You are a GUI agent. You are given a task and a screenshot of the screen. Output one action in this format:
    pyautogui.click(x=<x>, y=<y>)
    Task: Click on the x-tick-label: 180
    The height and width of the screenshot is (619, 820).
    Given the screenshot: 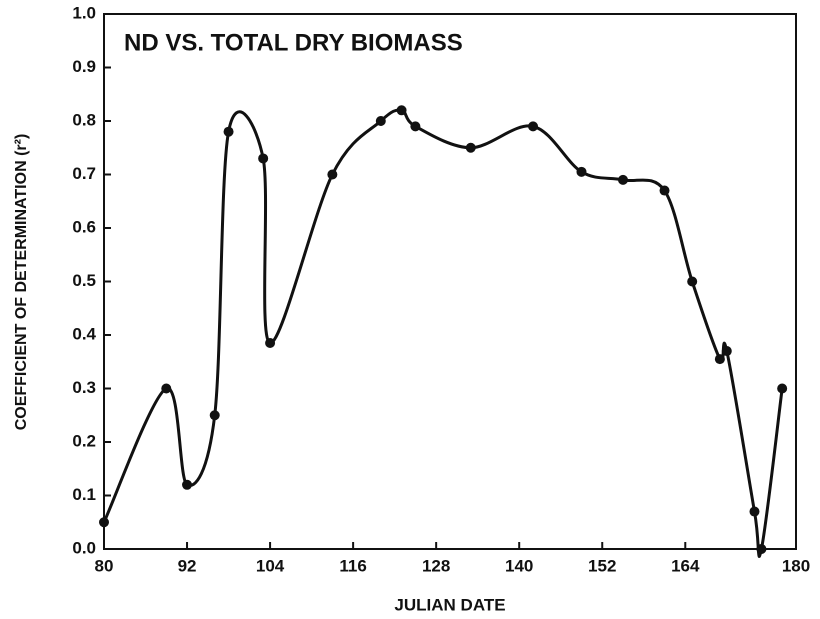 What is the action you would take?
    pyautogui.click(x=796, y=565)
    